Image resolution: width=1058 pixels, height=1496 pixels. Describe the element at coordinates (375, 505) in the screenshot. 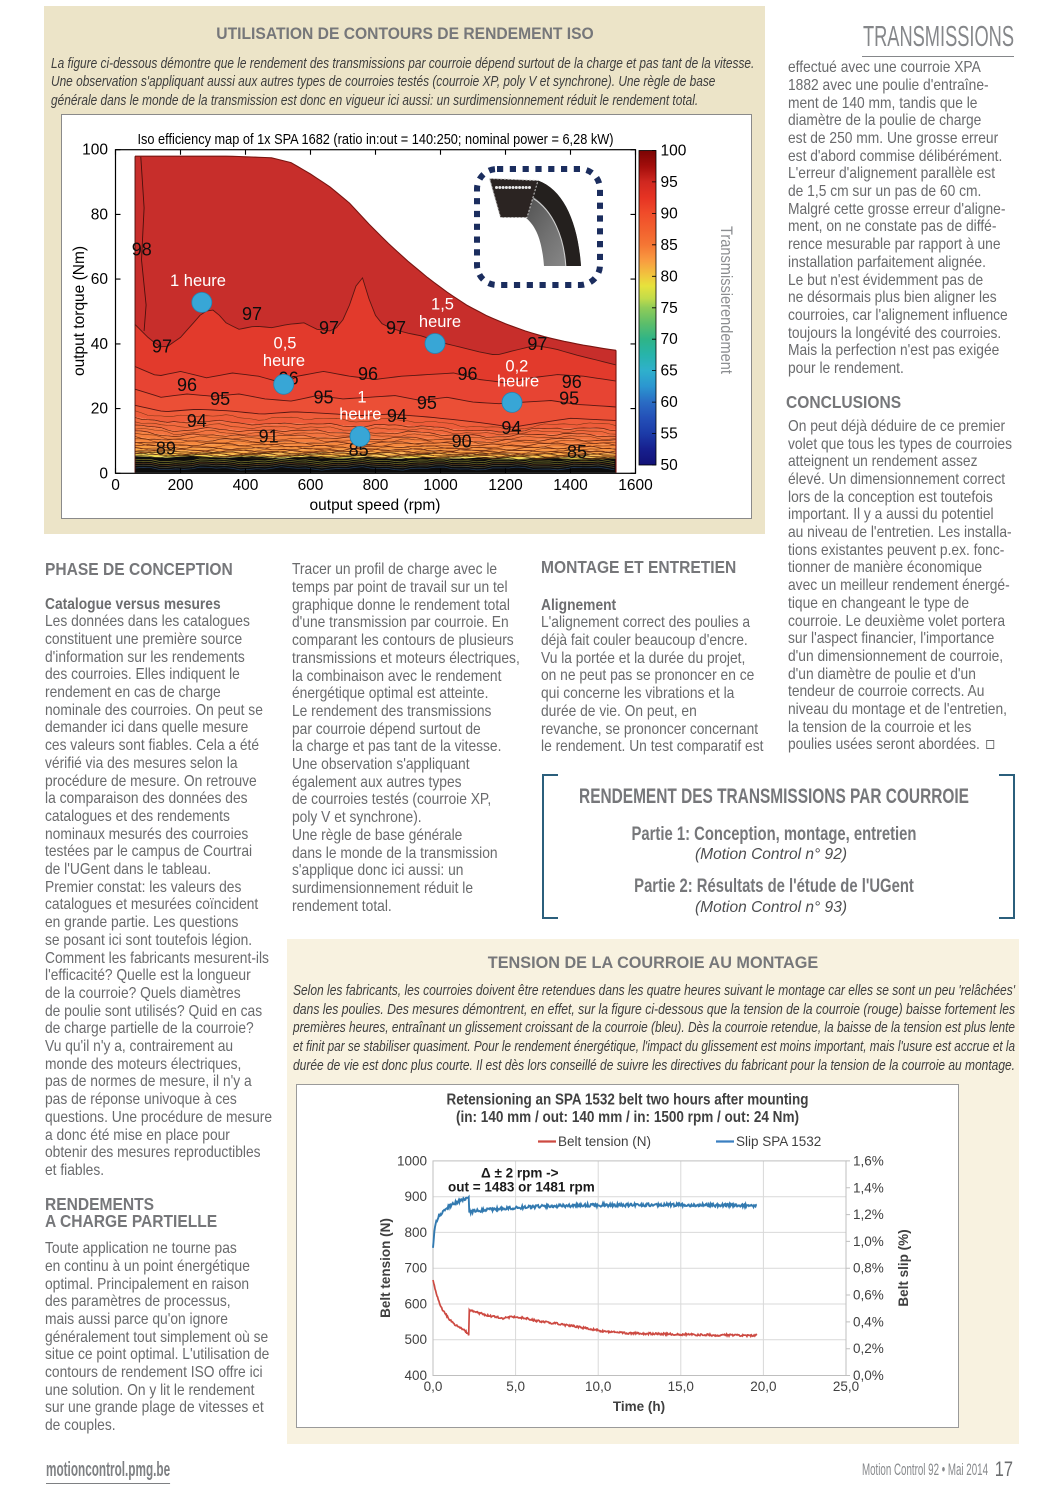

I see `svg-text: output speed (rpm)` at that location.